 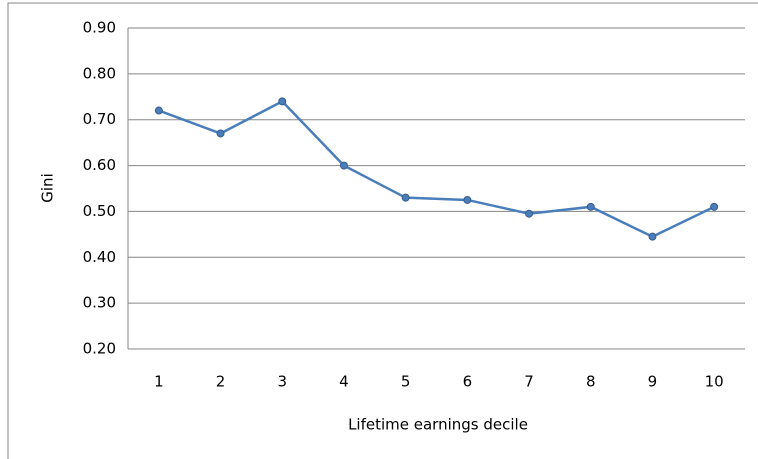 I want to click on y-tick-label: 0.30, so click(x=99, y=303).